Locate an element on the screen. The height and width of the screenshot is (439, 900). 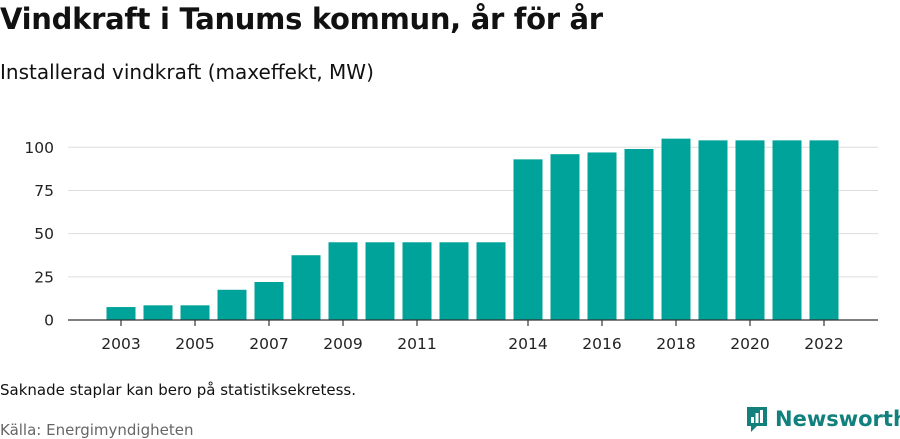
chart-title: Vindkraft i Tanums kommun, år för år is located at coordinates (301, 19).